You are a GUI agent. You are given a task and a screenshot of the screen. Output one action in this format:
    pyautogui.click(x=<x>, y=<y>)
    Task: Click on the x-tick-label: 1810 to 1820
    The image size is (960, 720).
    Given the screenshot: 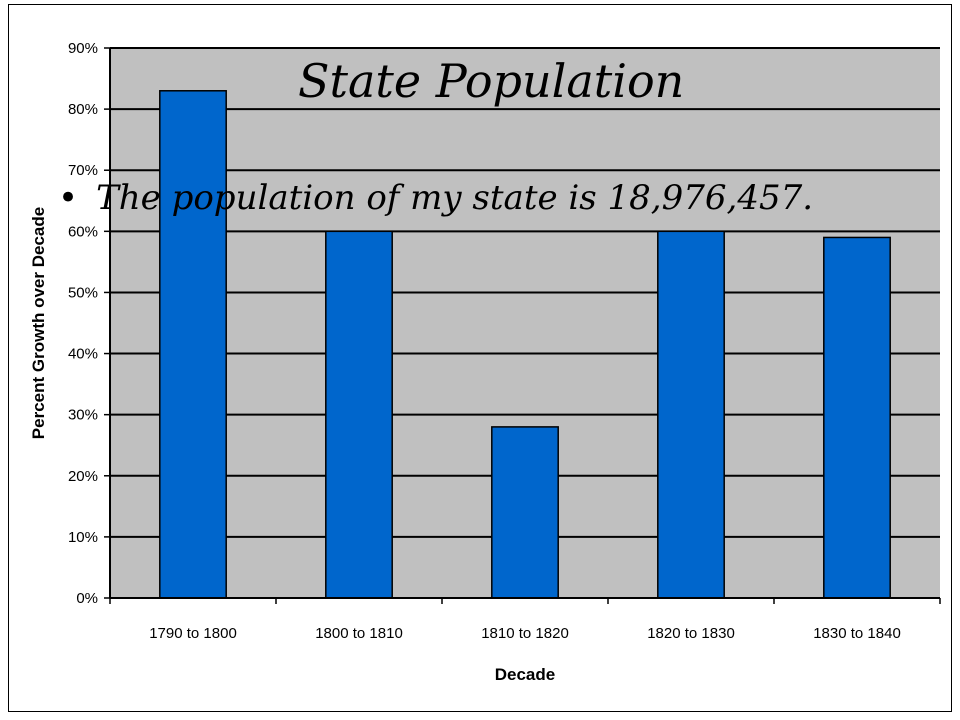 What is the action you would take?
    pyautogui.click(x=525, y=633)
    